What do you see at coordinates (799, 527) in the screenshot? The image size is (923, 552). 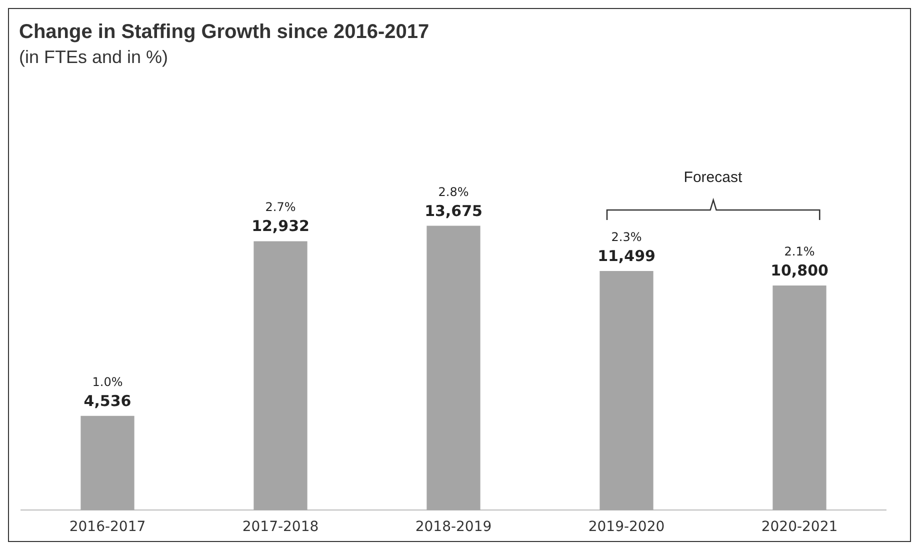 I see `x-tick-label: 2020-2021` at bounding box center [799, 527].